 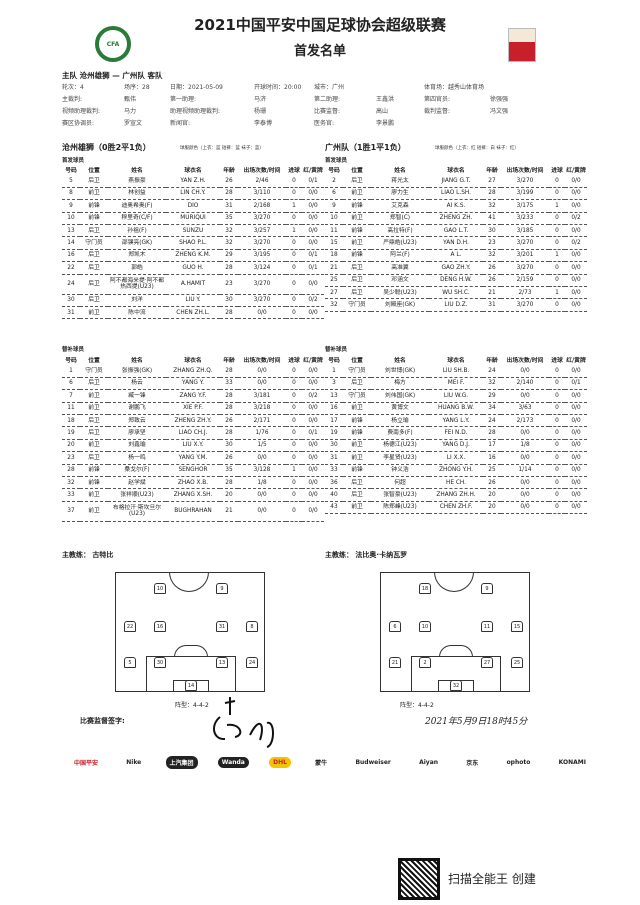 I want to click on table-row: 16 前卫 黄博文 HUANG B.W. 34 3/63 0 0/0, so click(x=456, y=409).